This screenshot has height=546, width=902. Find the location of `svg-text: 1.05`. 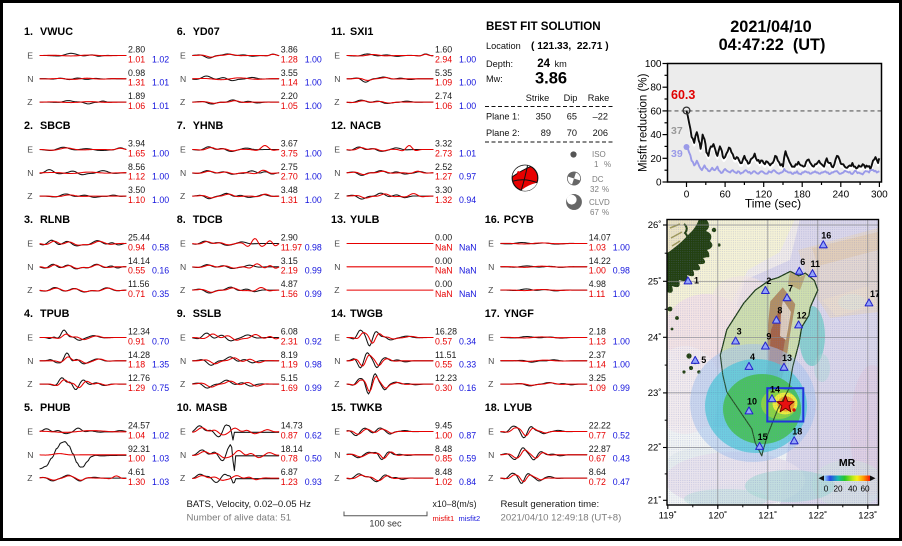

svg-text: 1.05 is located at coordinates (289, 106).